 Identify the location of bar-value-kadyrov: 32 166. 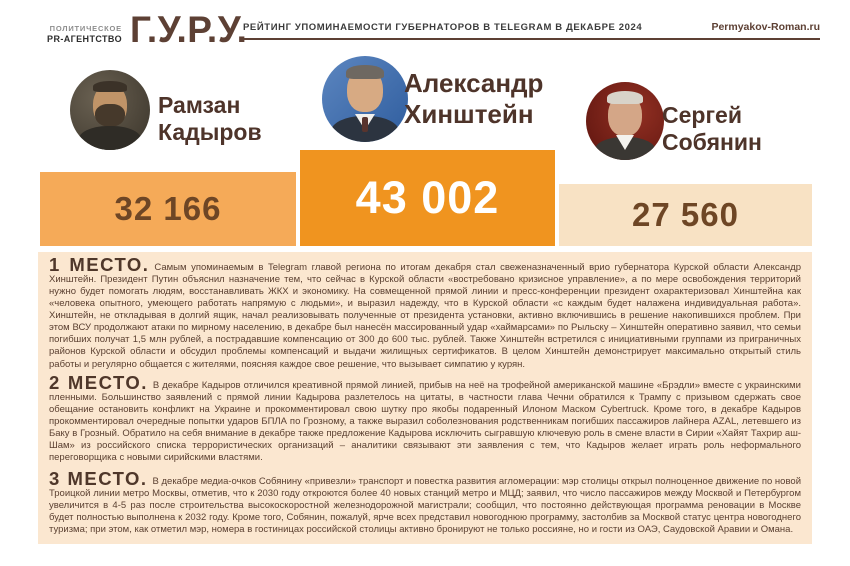
(168, 208).